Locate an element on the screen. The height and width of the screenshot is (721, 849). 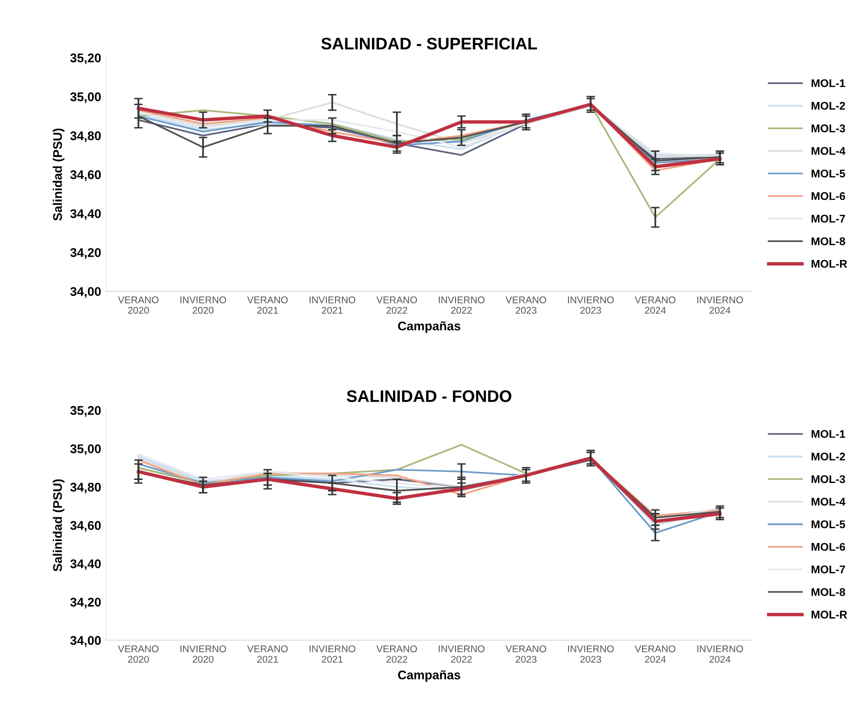
chart-title: SALINIDAD - SUPERFICIAL is located at coordinates (429, 44).